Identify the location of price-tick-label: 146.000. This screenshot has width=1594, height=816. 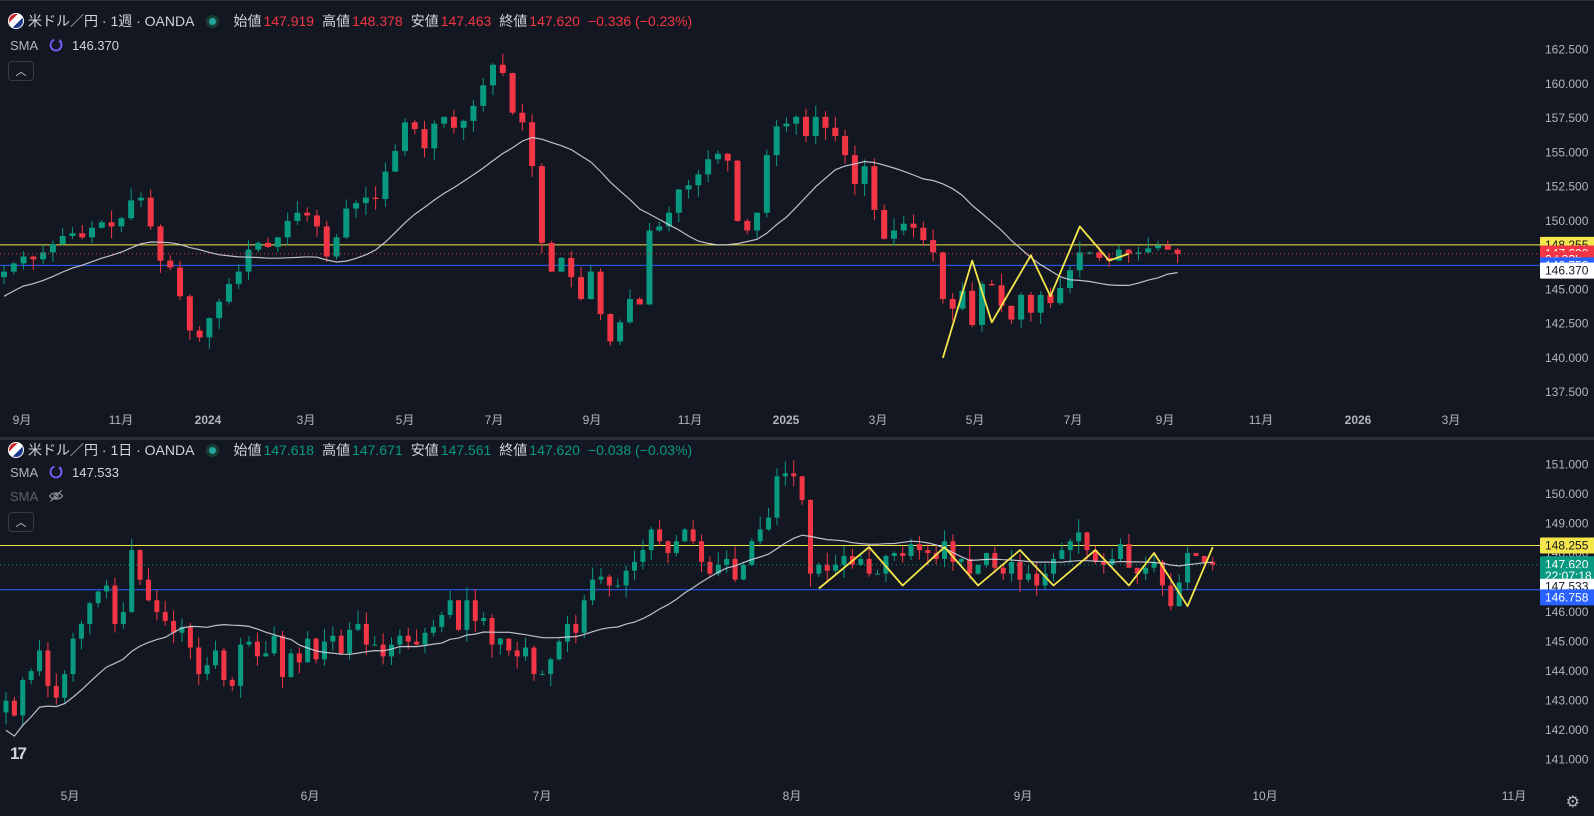
(1567, 612).